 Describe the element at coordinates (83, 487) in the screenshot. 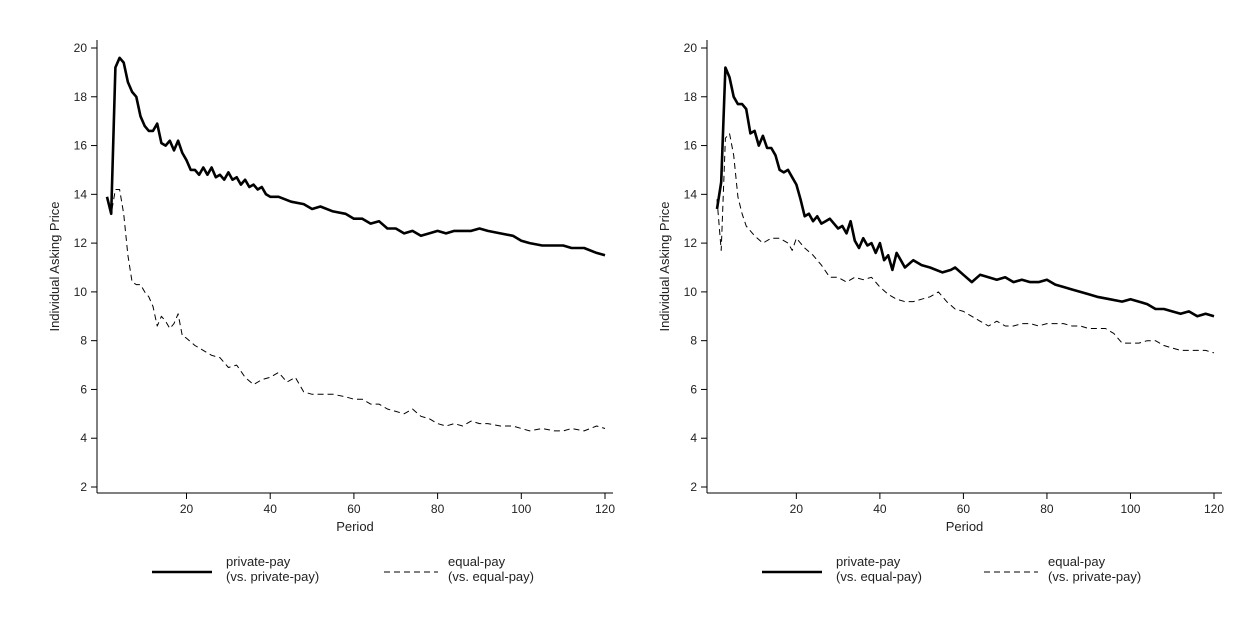

I see `chart-1-y-tick-label: 2` at that location.